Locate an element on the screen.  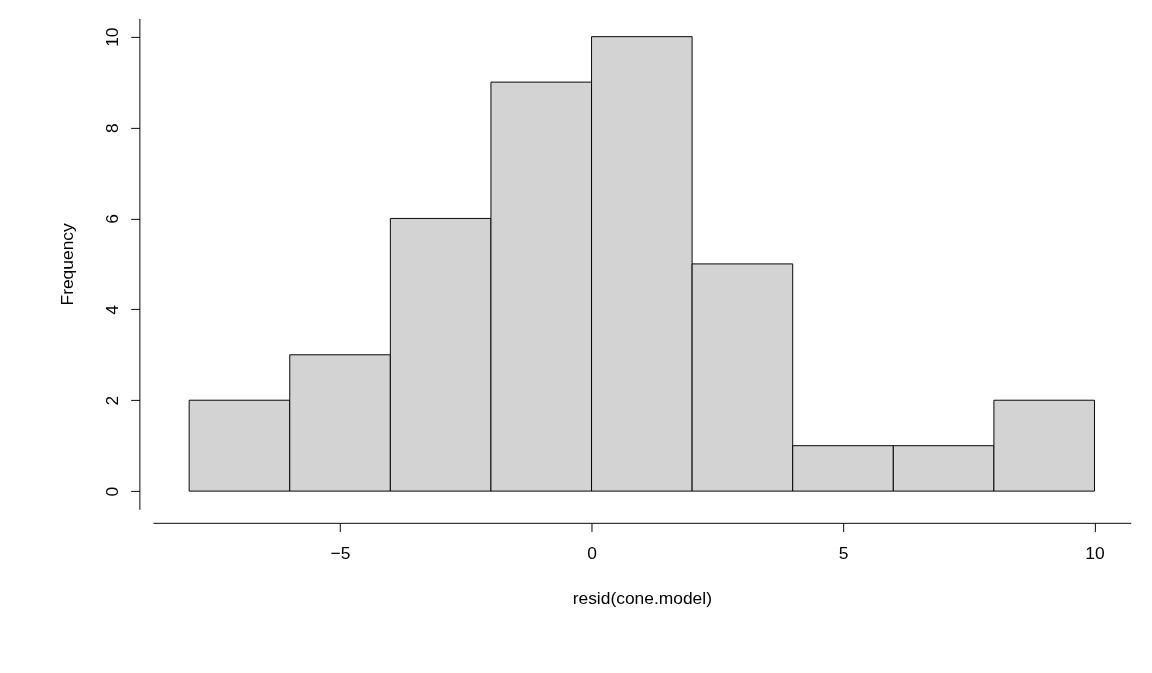
y-axis-title: Frequency is located at coordinates (67, 264).